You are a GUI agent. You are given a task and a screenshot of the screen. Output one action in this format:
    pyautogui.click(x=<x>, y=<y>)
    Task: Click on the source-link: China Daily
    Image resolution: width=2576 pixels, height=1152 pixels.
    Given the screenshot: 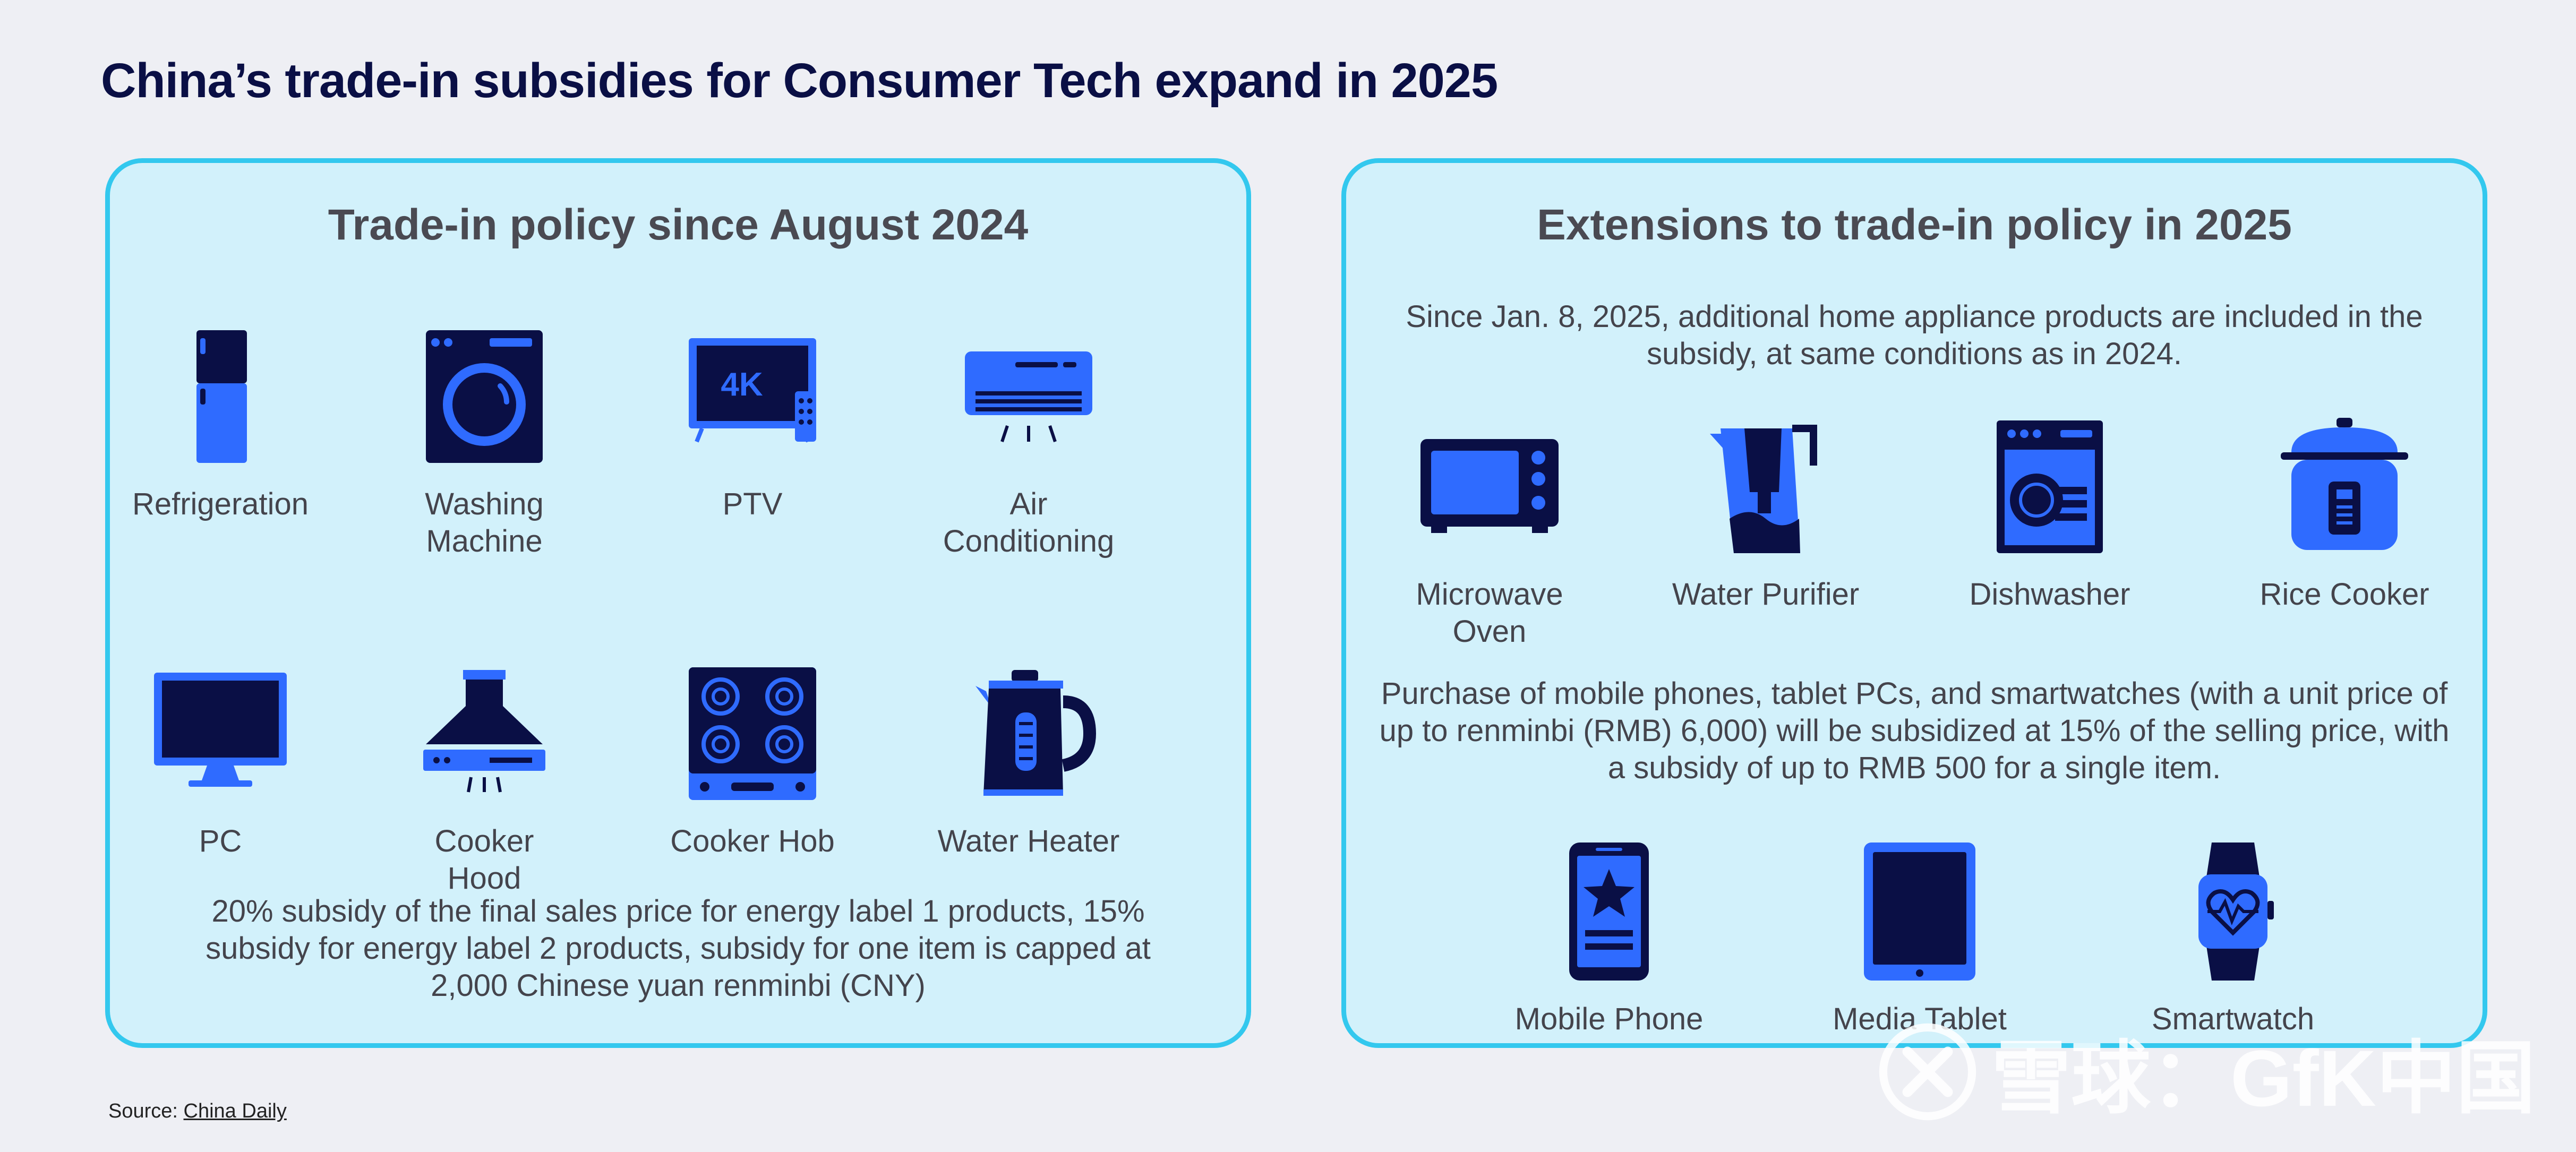 What is the action you would take?
    pyautogui.click(x=235, y=1111)
    